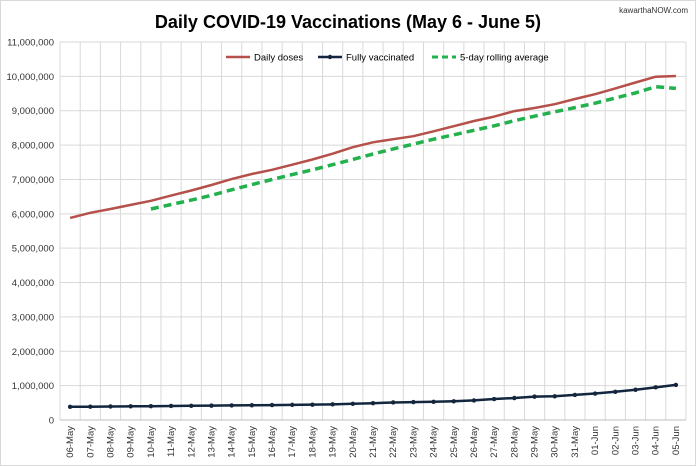 The height and width of the screenshot is (466, 696). Describe the element at coordinates (413, 442) in the screenshot. I see `x-tick-label: 23-May` at that location.